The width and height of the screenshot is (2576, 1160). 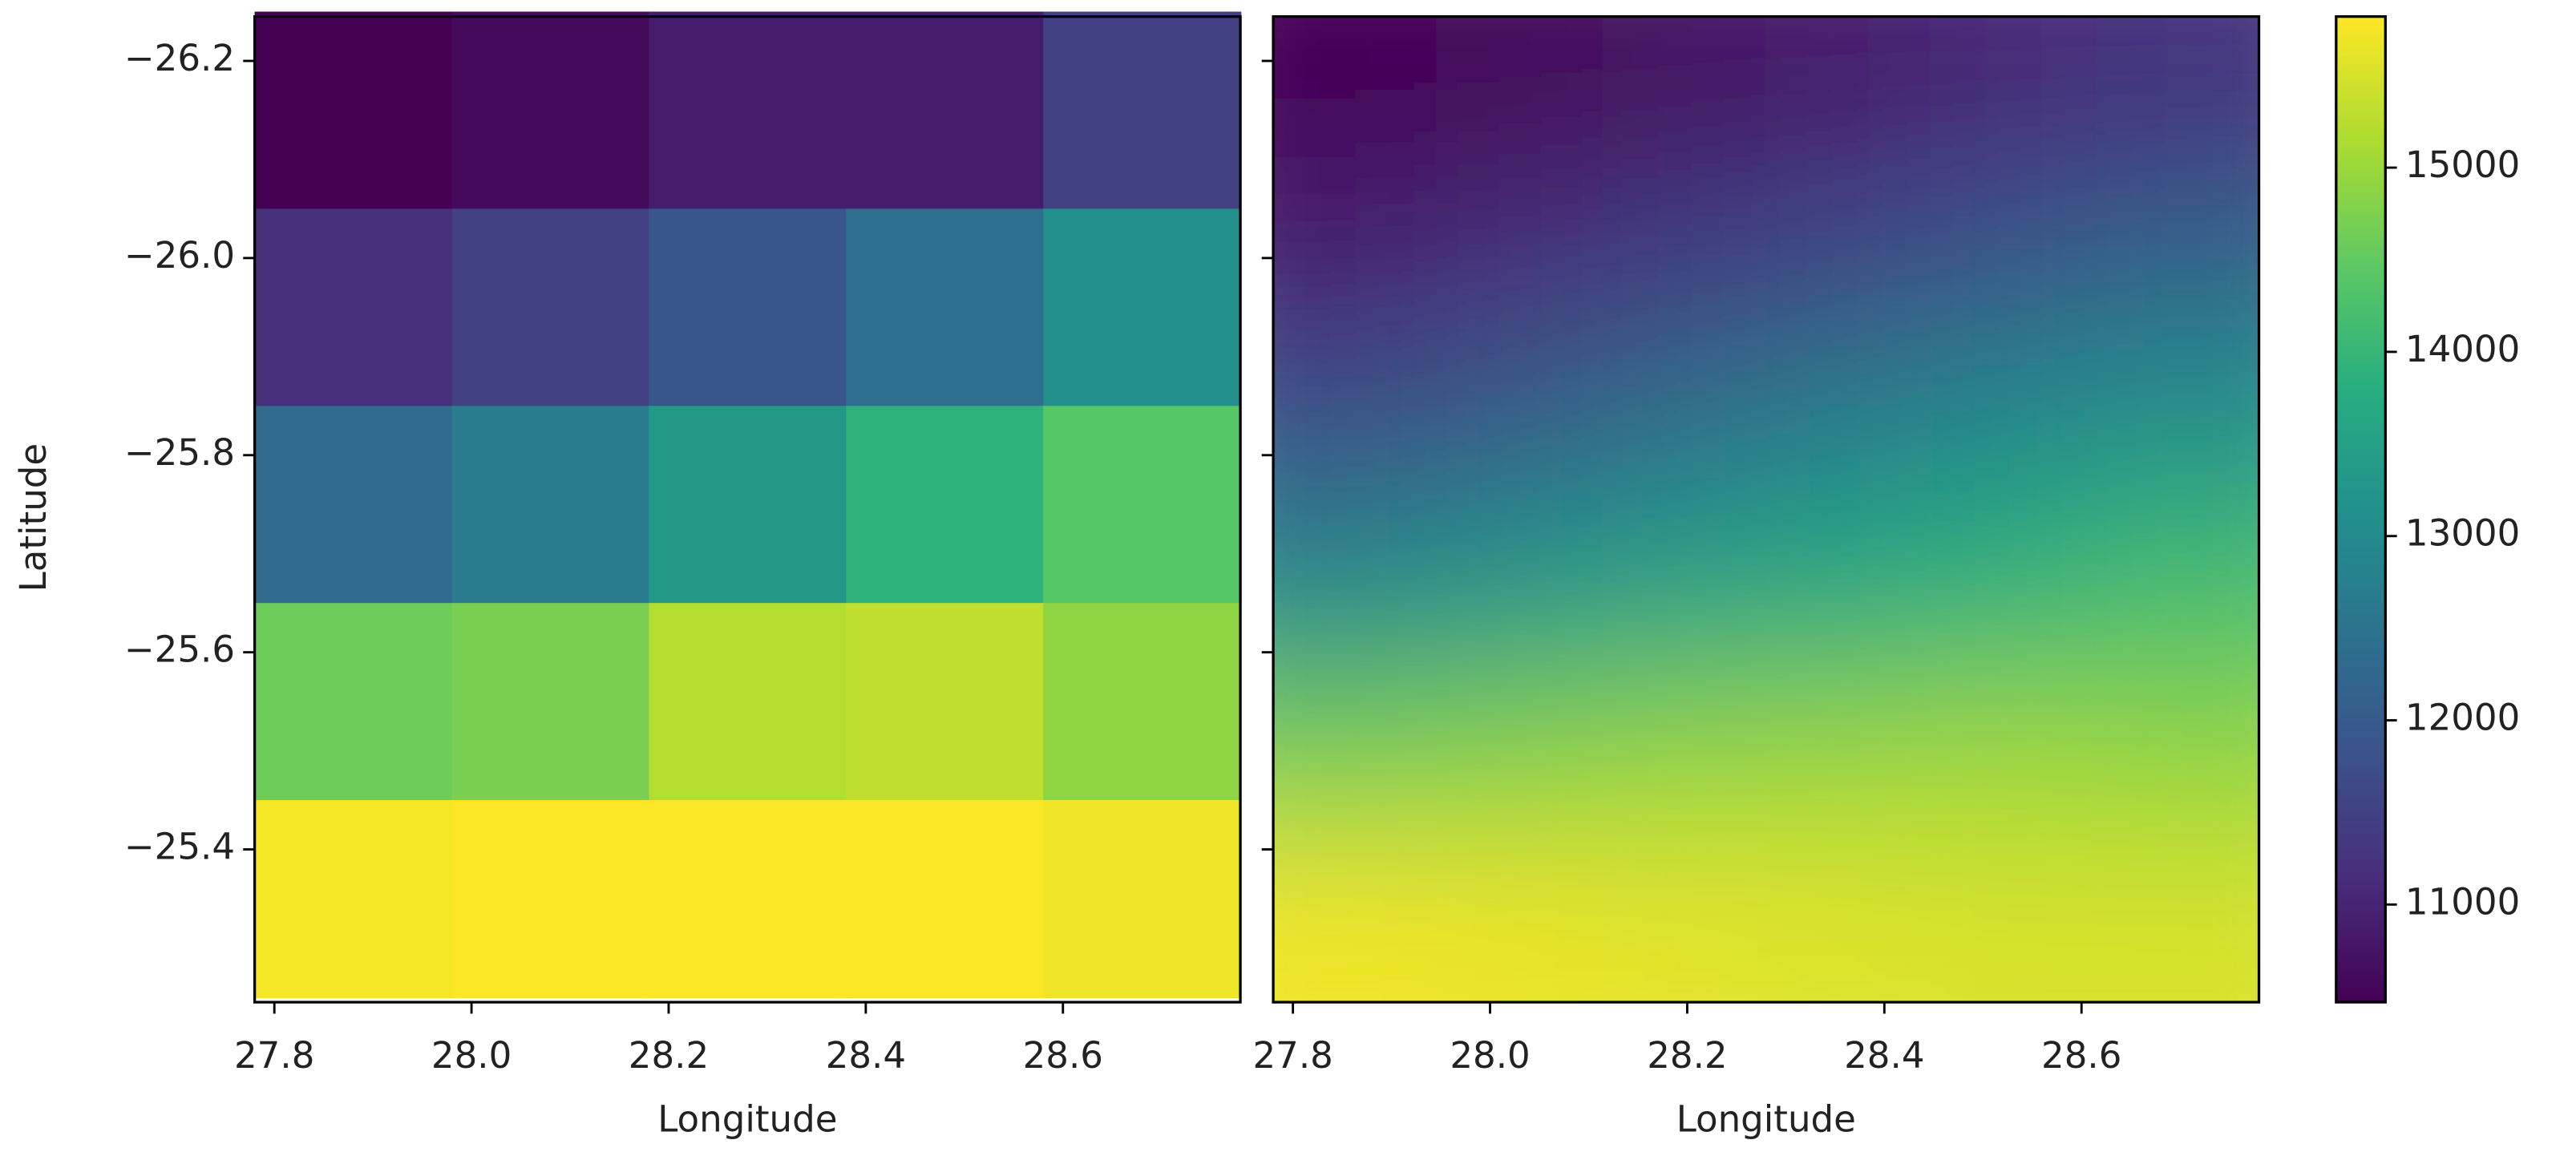 What do you see at coordinates (2361, 510) in the screenshot?
I see `colorbar` at bounding box center [2361, 510].